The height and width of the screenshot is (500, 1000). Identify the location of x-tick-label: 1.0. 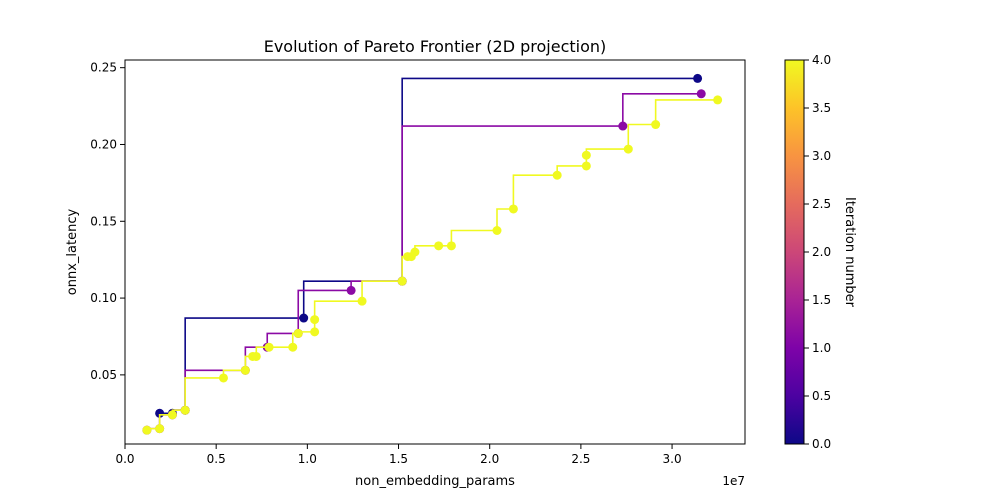
(307, 459).